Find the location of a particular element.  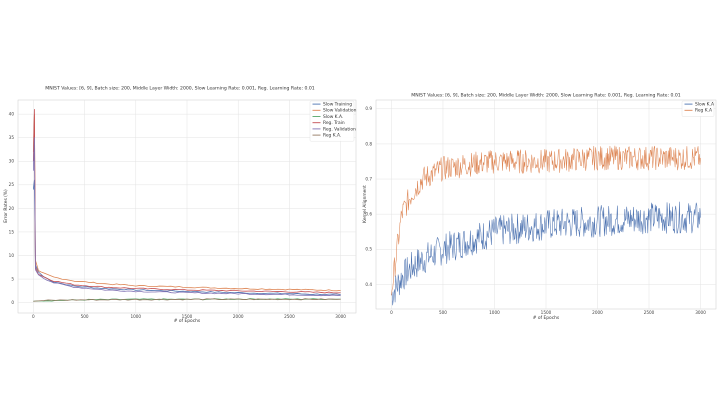

y-tick-label: 30 is located at coordinates (12, 161).